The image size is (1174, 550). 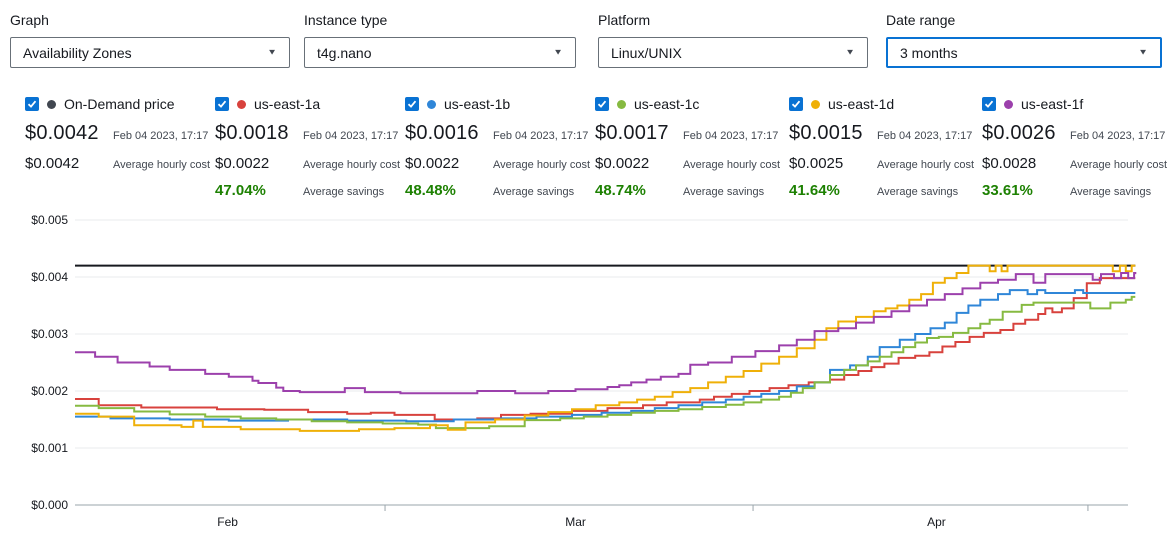 I want to click on graph-select: Availability Zones ▼, so click(x=150, y=52).